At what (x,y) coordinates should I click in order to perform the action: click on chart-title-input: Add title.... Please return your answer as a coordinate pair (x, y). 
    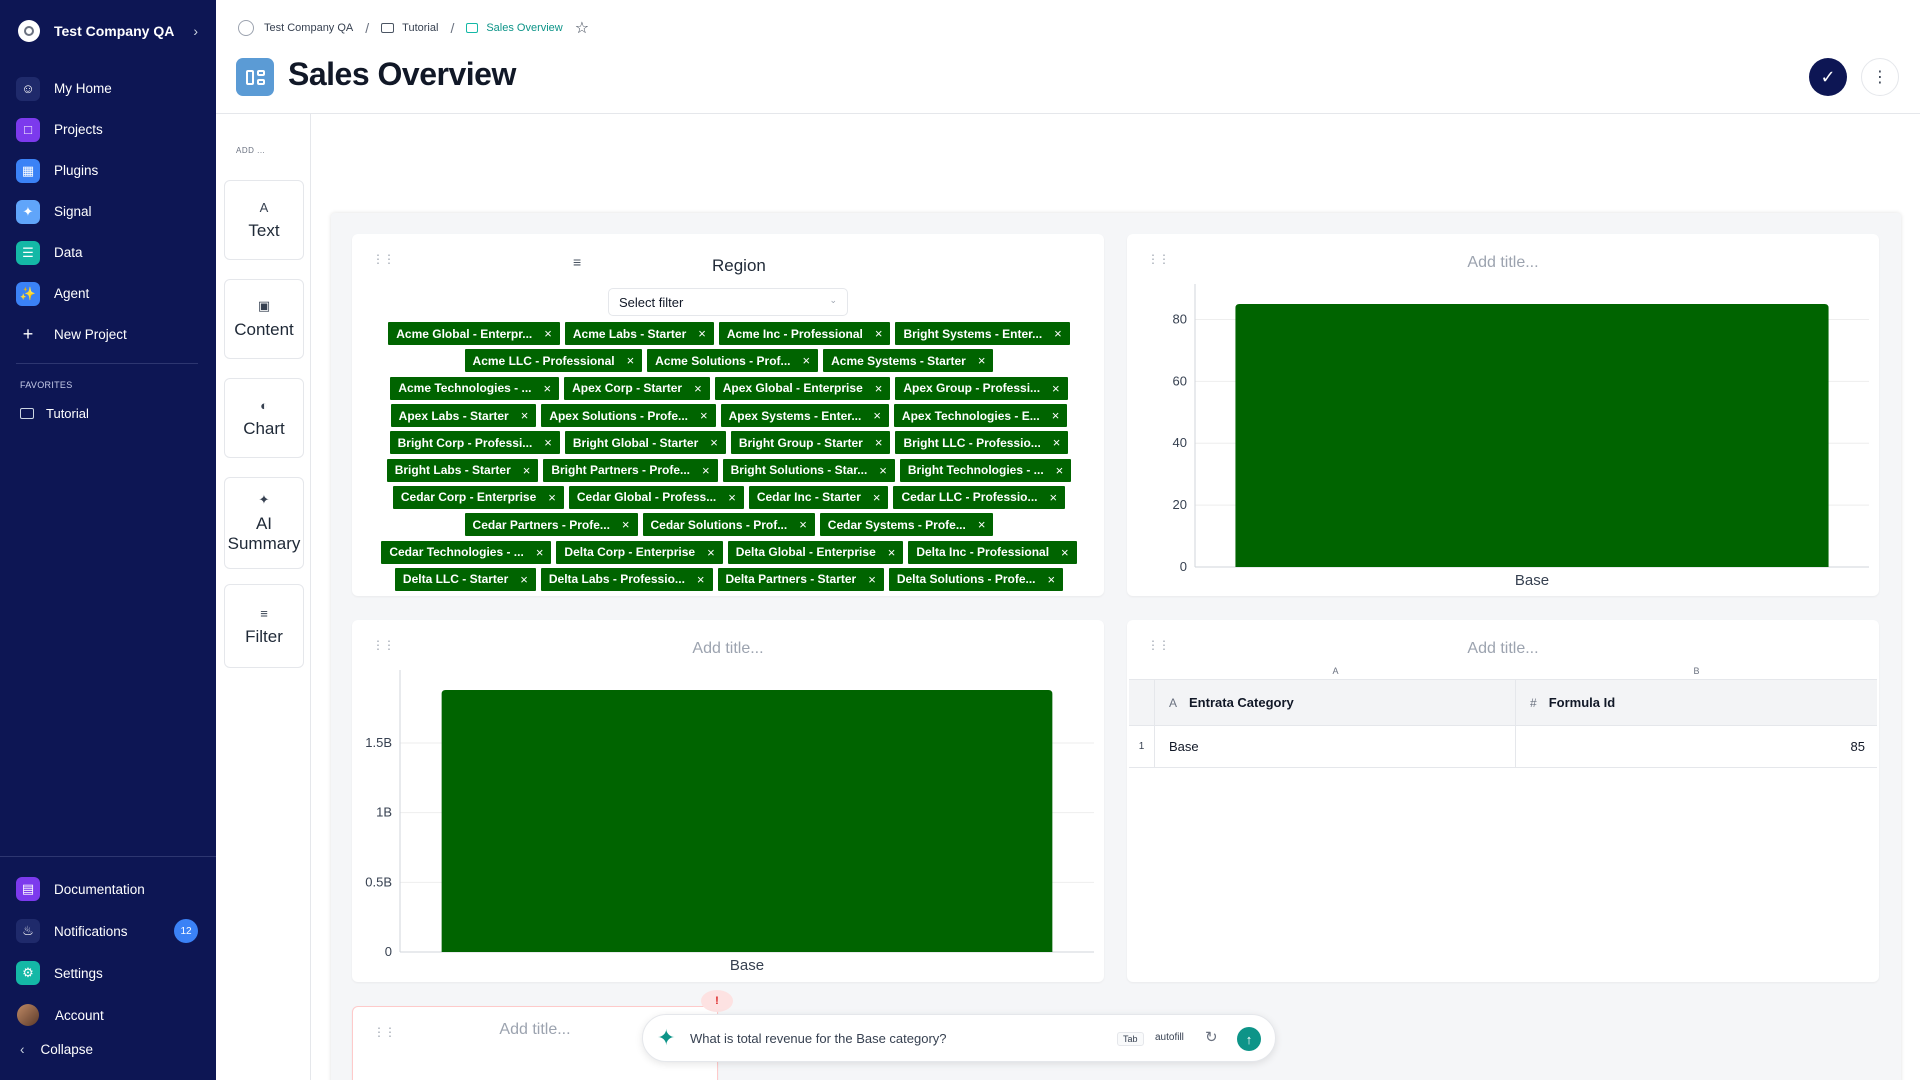
    Looking at the image, I should click on (728, 648).